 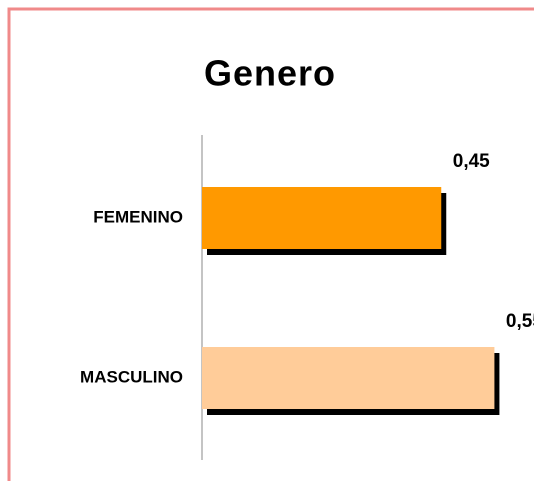 I want to click on y-tick-label: MASCULINO, so click(x=131, y=376).